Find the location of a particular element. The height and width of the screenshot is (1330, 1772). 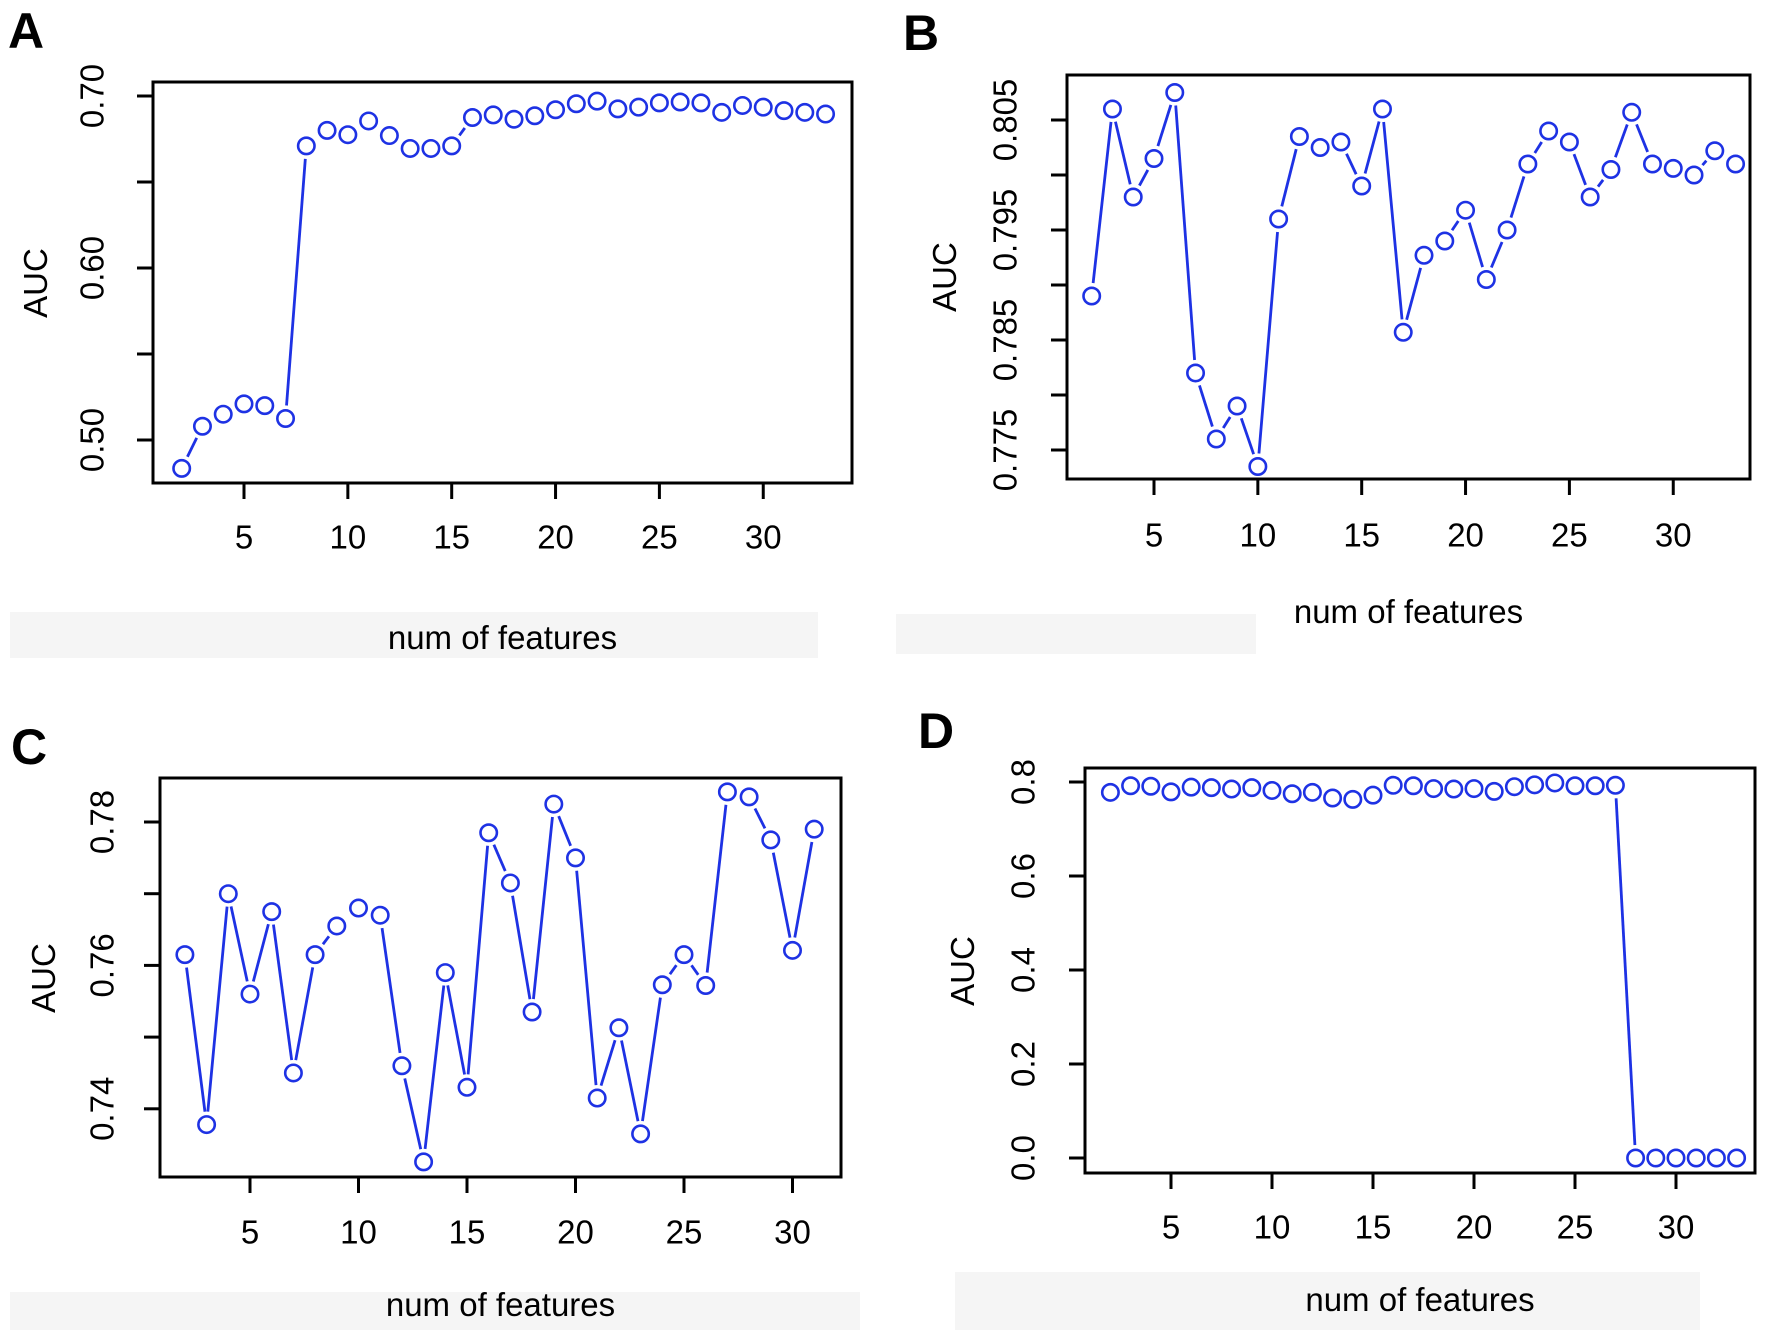

panel-c-letter: C is located at coordinates (29, 747).